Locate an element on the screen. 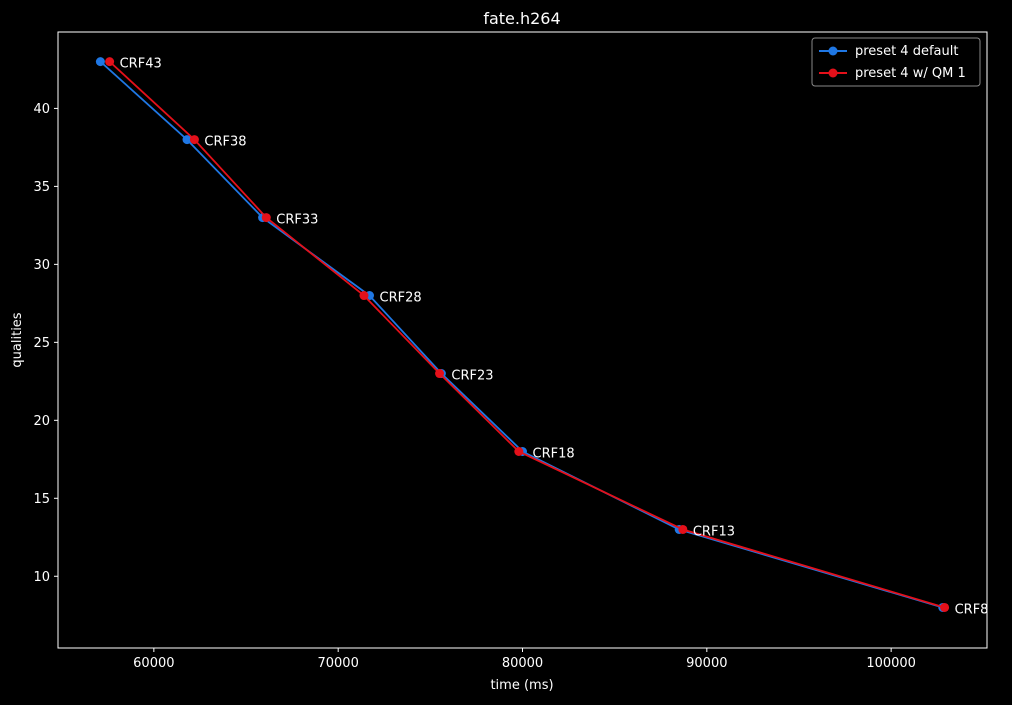  x-tick-label: 70000 is located at coordinates (337, 663).